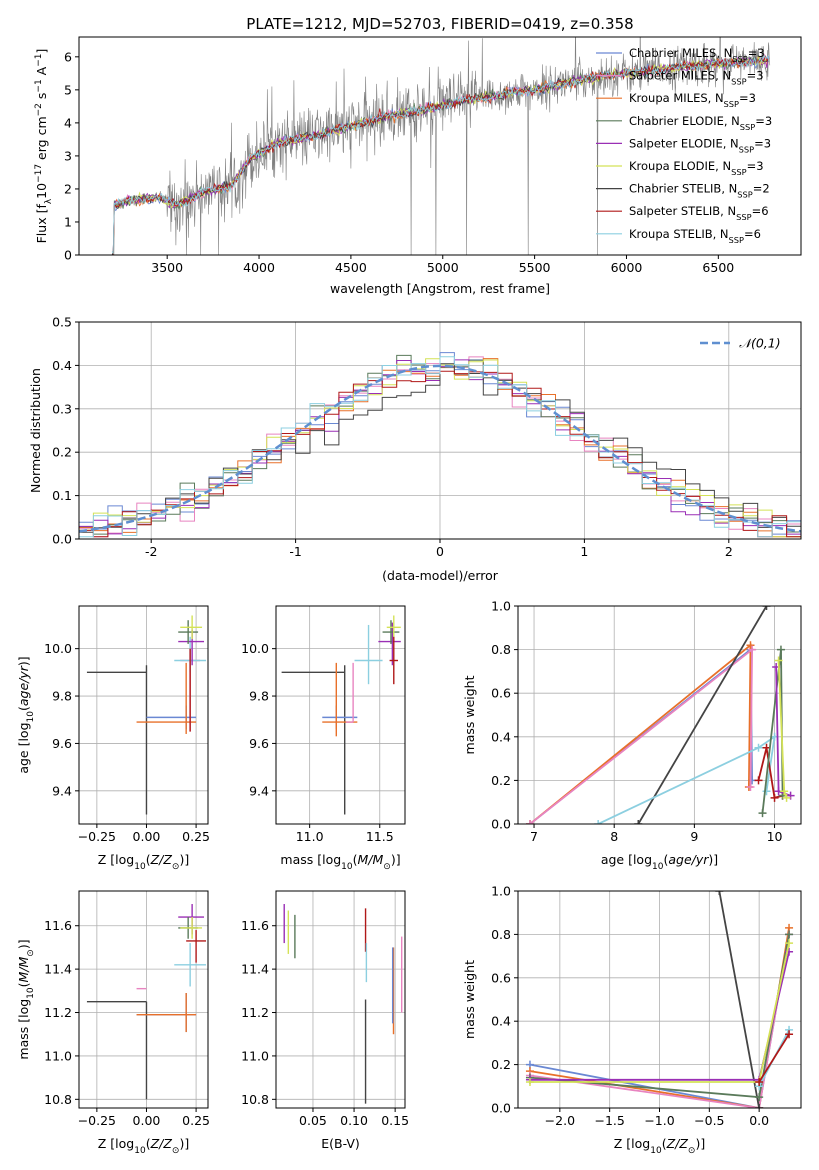  Describe the element at coordinates (26, 714) in the screenshot. I see `y-axis-label: age [log10(age/yr)]` at that location.